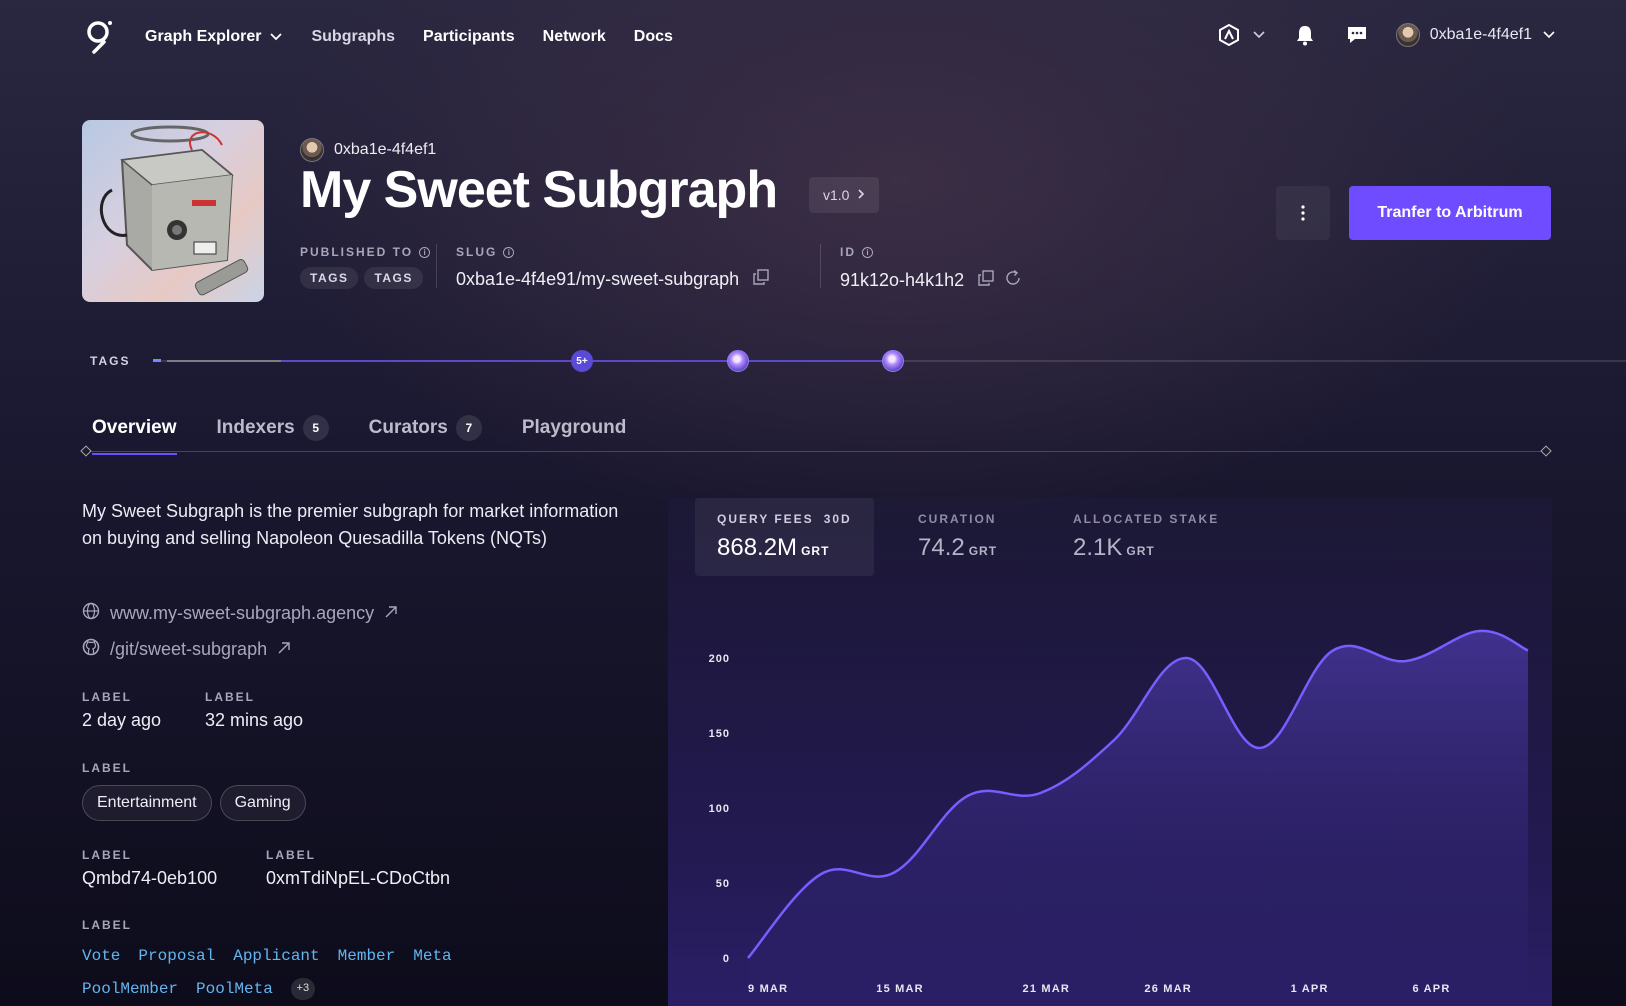  What do you see at coordinates (130, 989) in the screenshot?
I see `entity-link: PoolMember` at bounding box center [130, 989].